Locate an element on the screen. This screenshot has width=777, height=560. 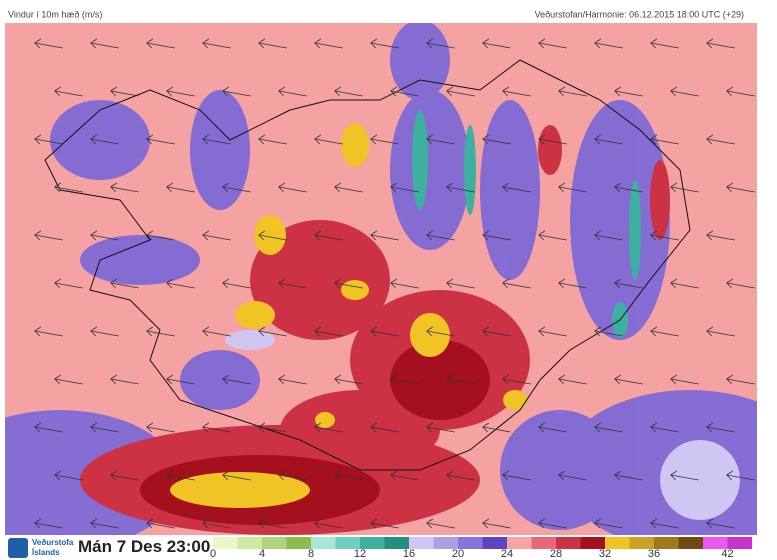
legend-label: 42 is located at coordinates (727, 554).